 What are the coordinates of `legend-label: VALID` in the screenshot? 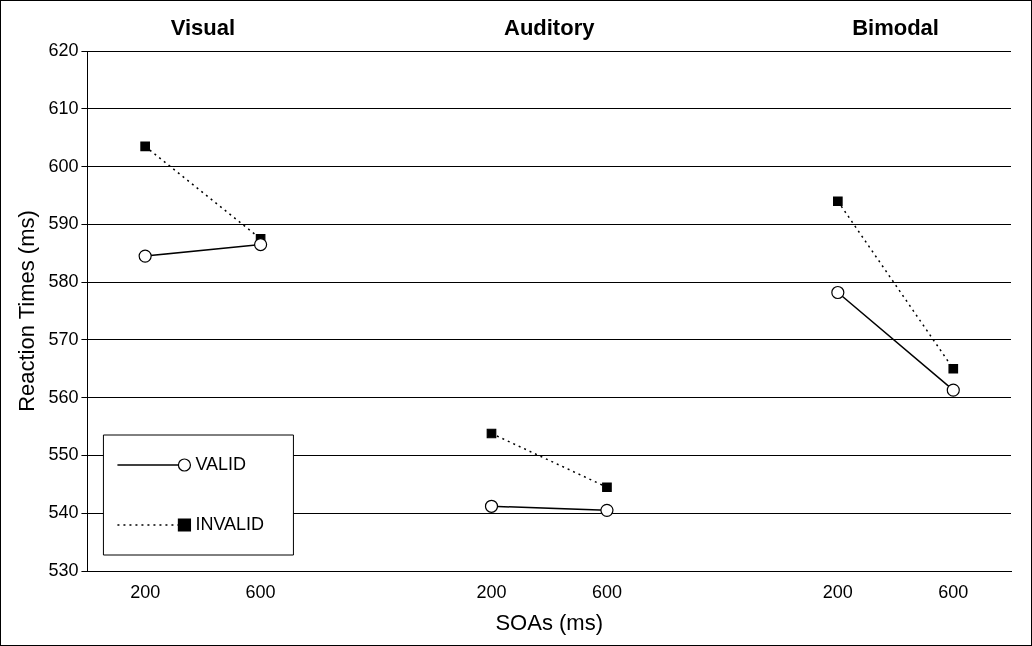 It's located at (221, 463).